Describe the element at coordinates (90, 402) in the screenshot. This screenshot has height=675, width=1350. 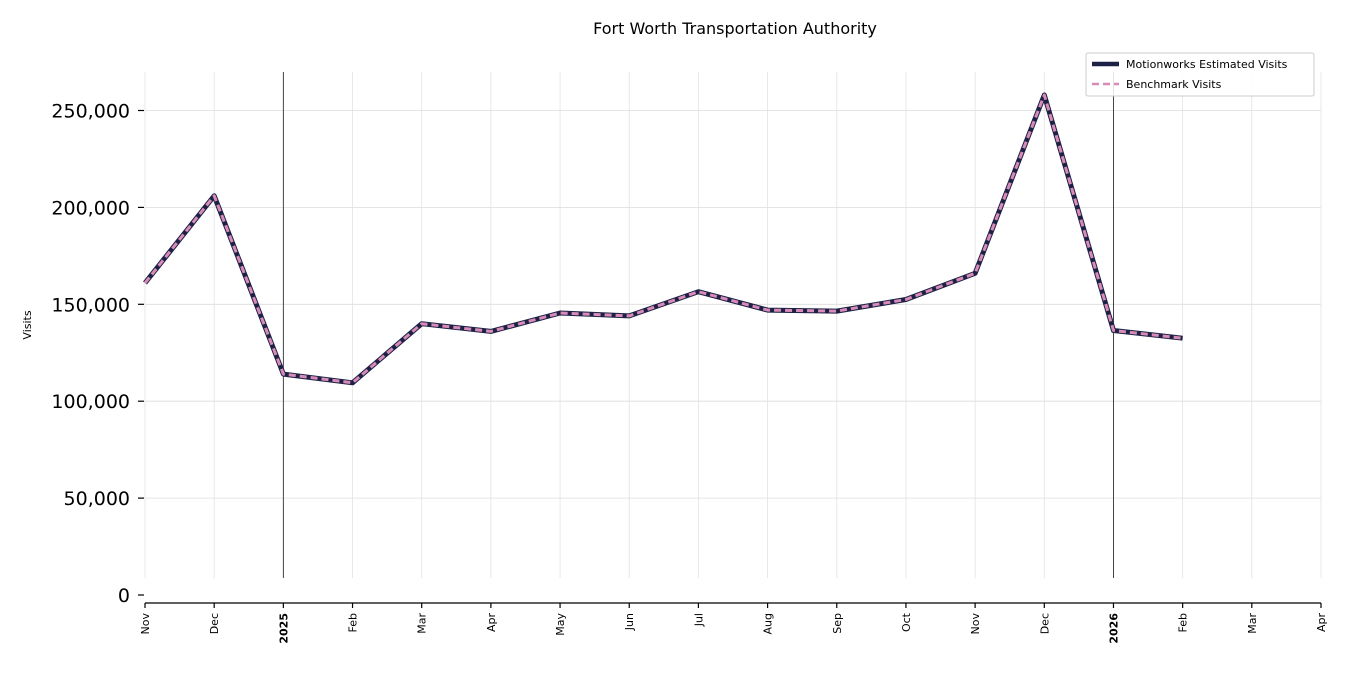
I see `y-tick-label: 100,000` at that location.